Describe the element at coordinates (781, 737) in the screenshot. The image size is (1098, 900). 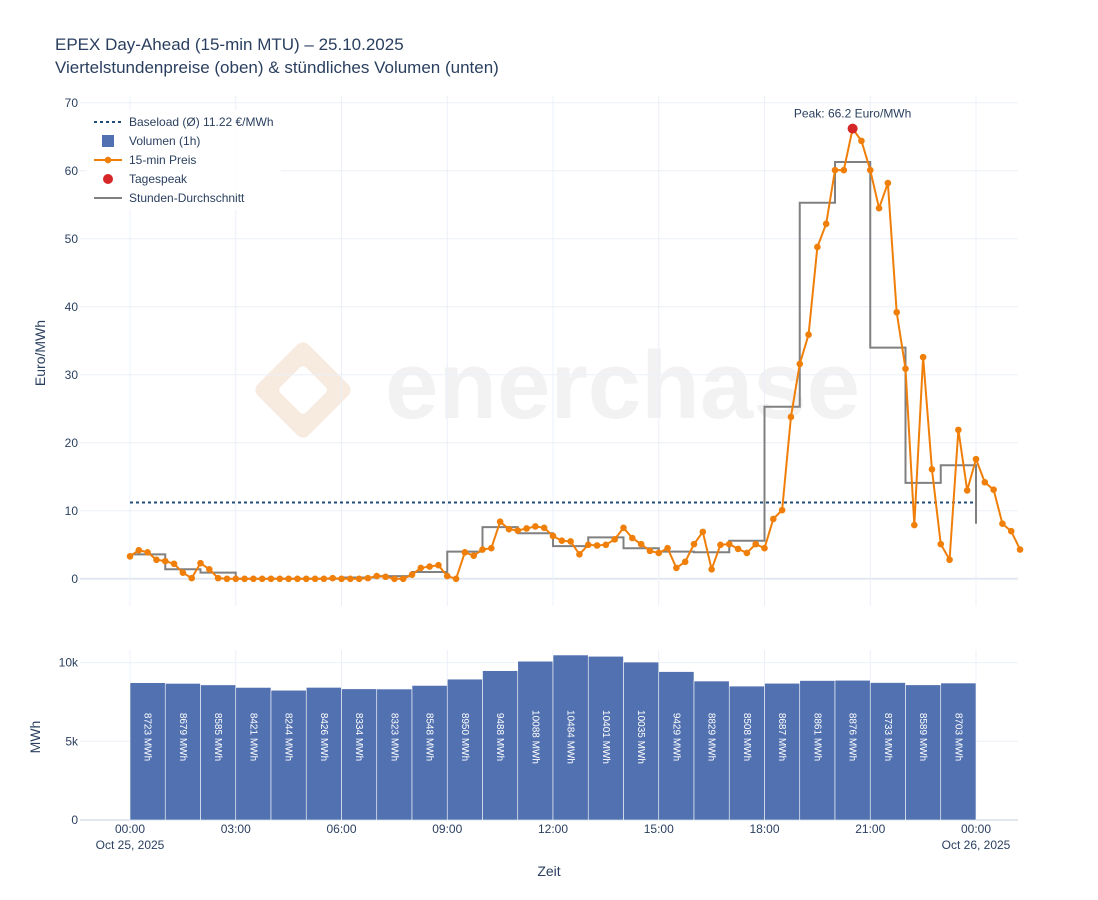
I see `volume-bar-label: 8687 MWh` at that location.